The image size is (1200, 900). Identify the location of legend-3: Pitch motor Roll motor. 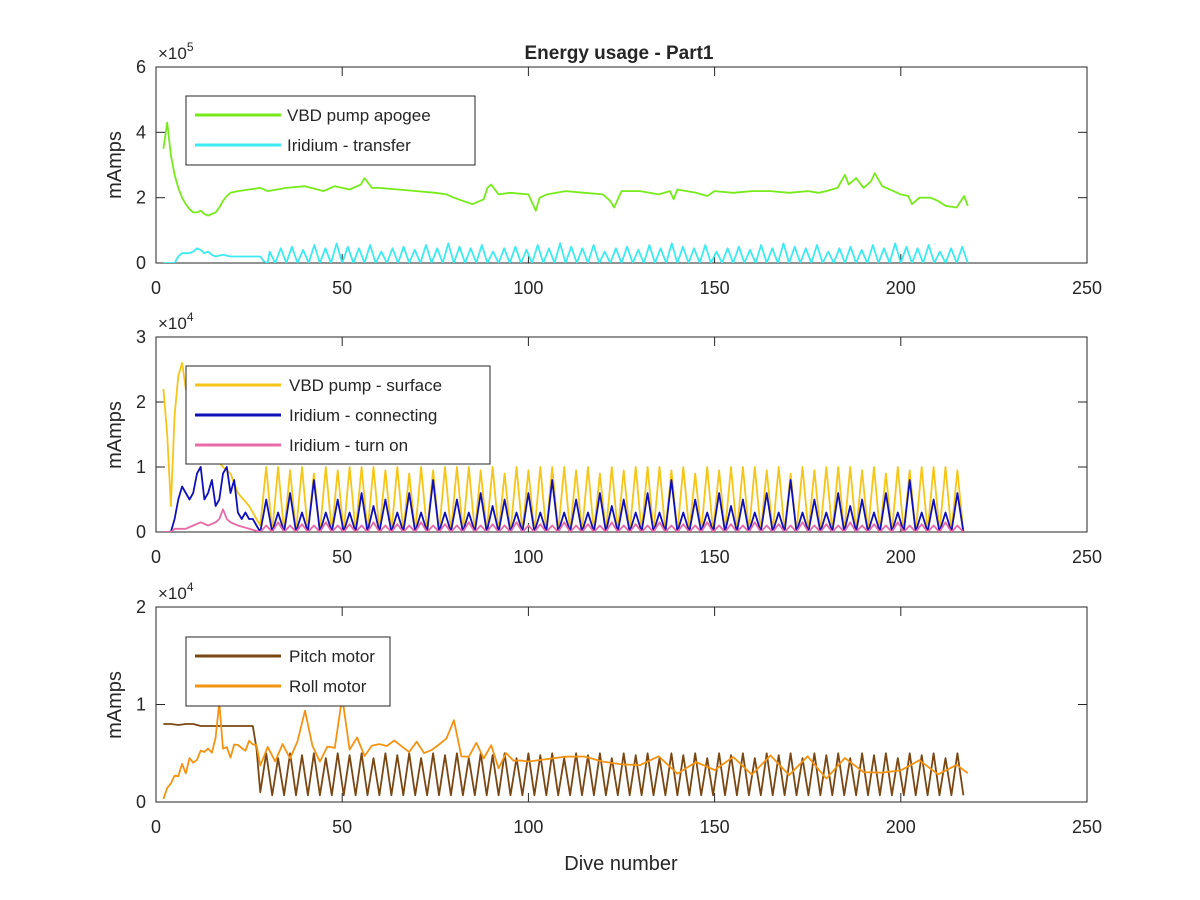
(288, 671).